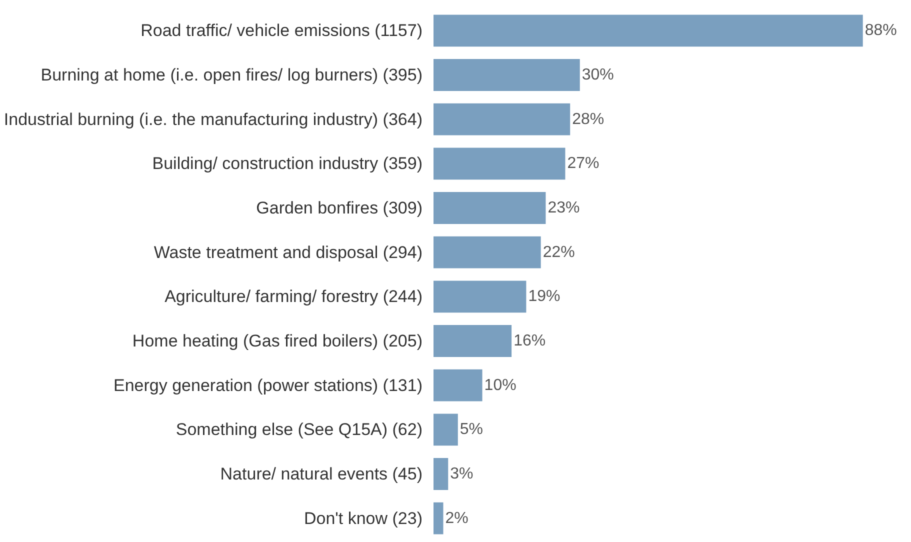  What do you see at coordinates (588, 119) in the screenshot?
I see `data-label: 28%` at bounding box center [588, 119].